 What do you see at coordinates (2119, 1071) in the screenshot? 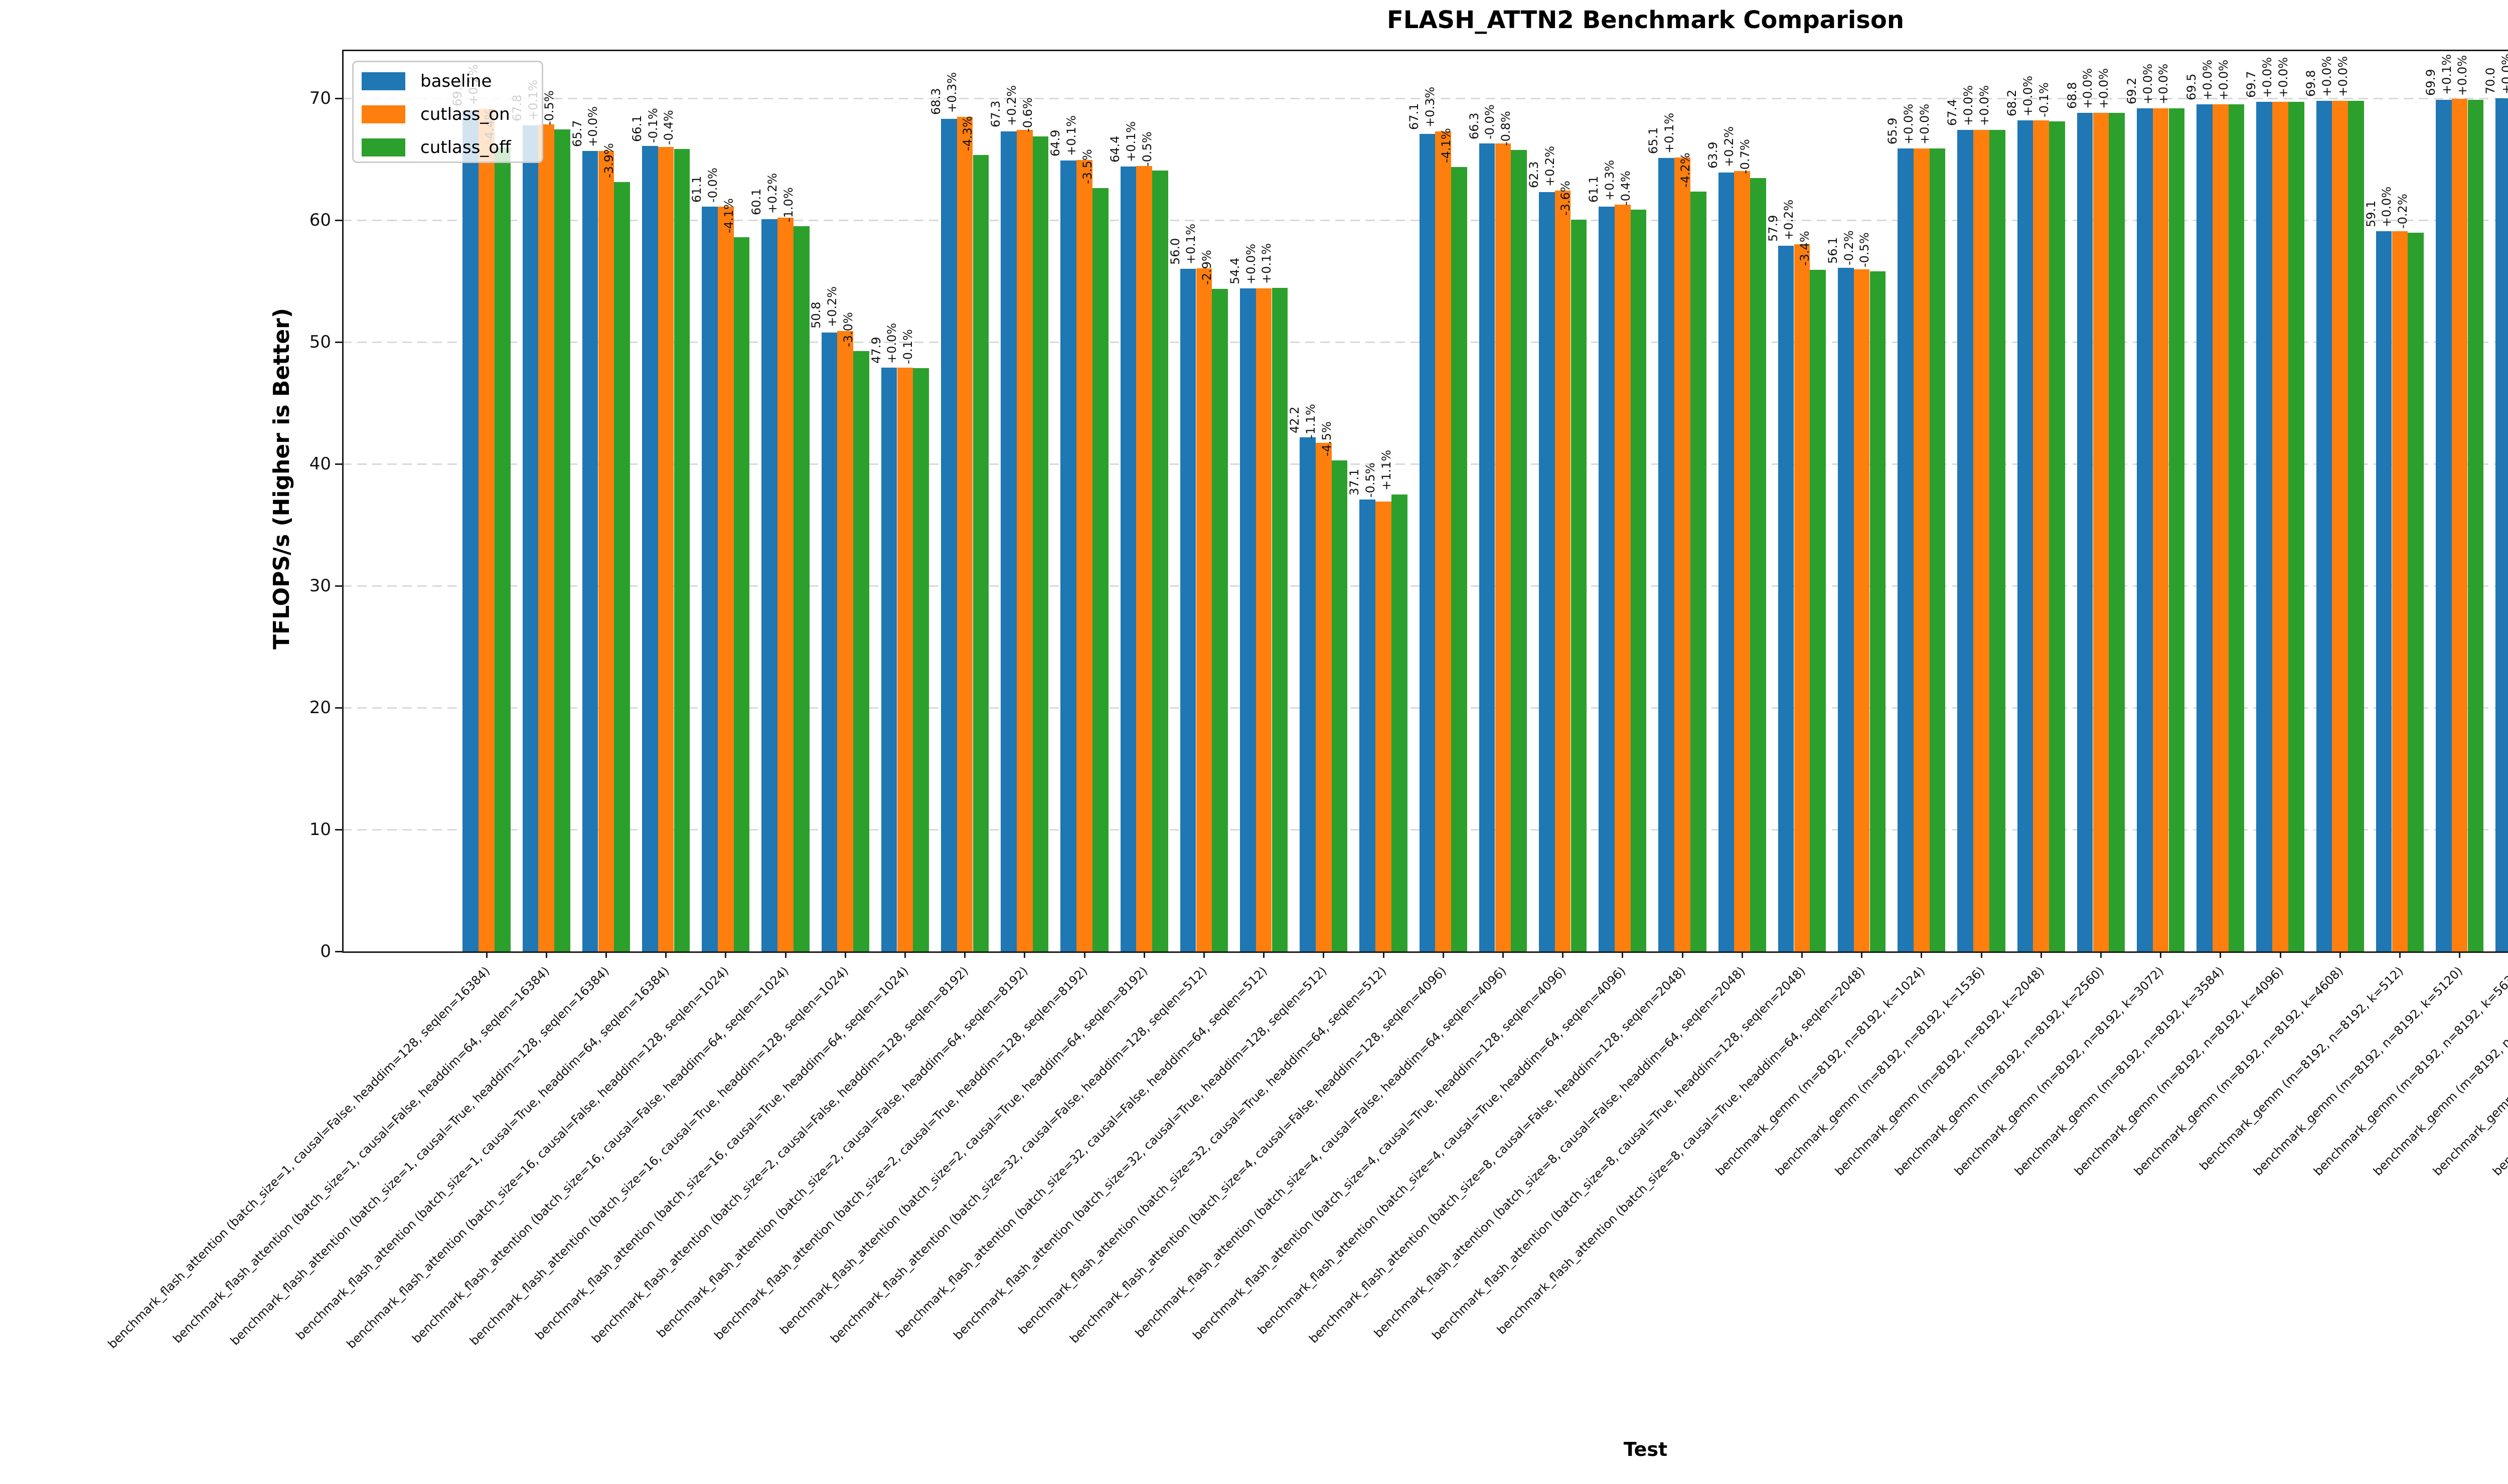
I see `x-tick-label: benchmark_gemm (m=8192, n=8192, k=3584)` at bounding box center [2119, 1071].